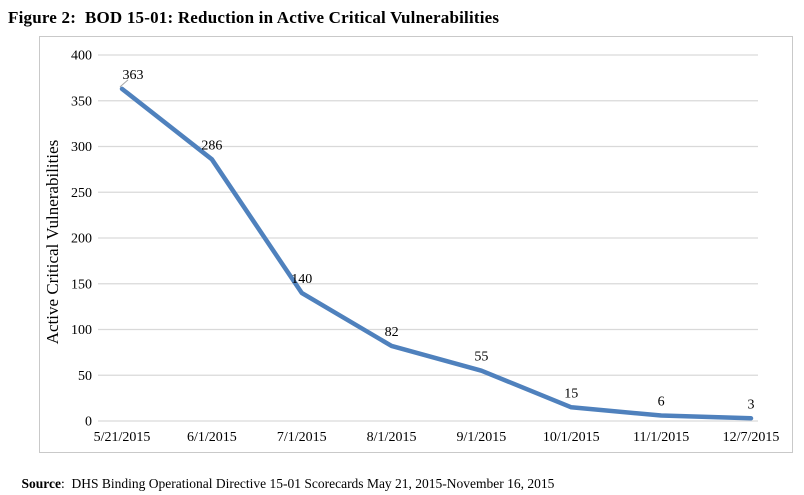  I want to click on x-tick-label: 10/1/2015, so click(571, 437).